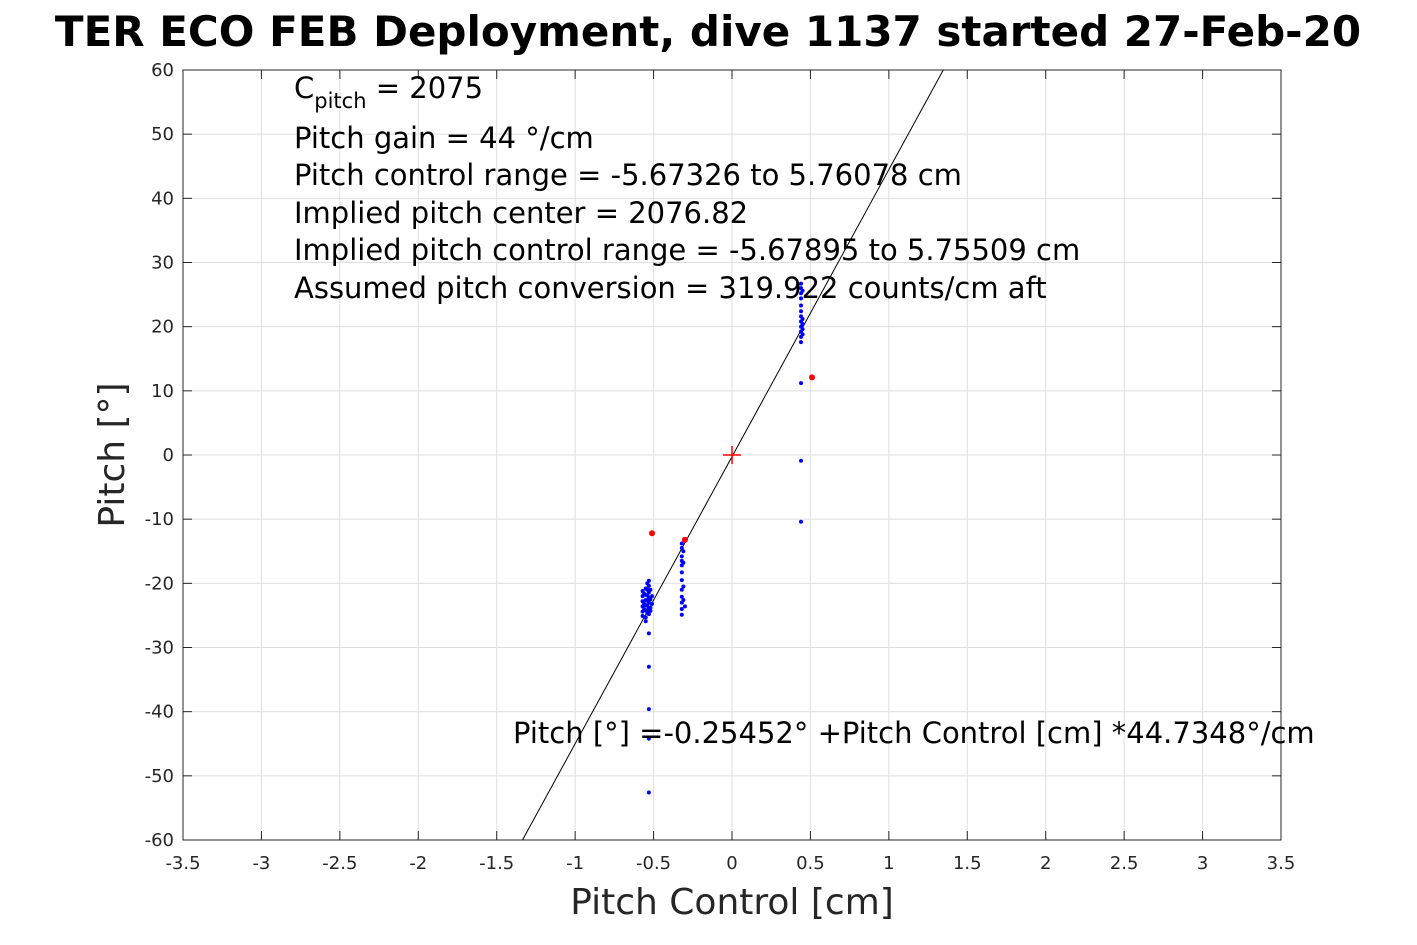 The image size is (1417, 945). I want to click on x-tick-label: 2, so click(1045, 863).